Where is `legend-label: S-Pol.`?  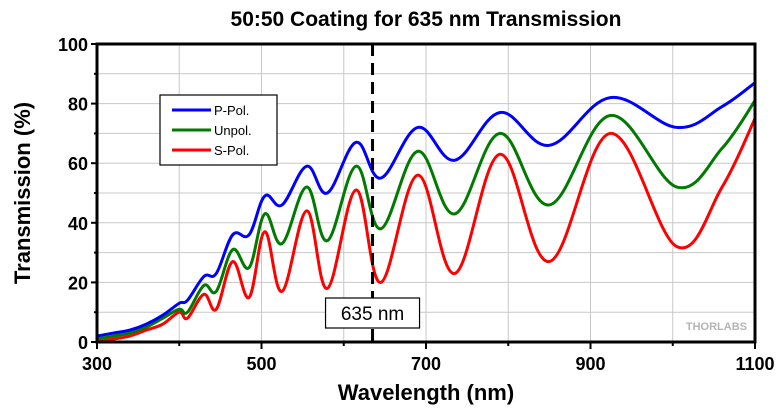
legend-label: S-Pol. is located at coordinates (231, 150).